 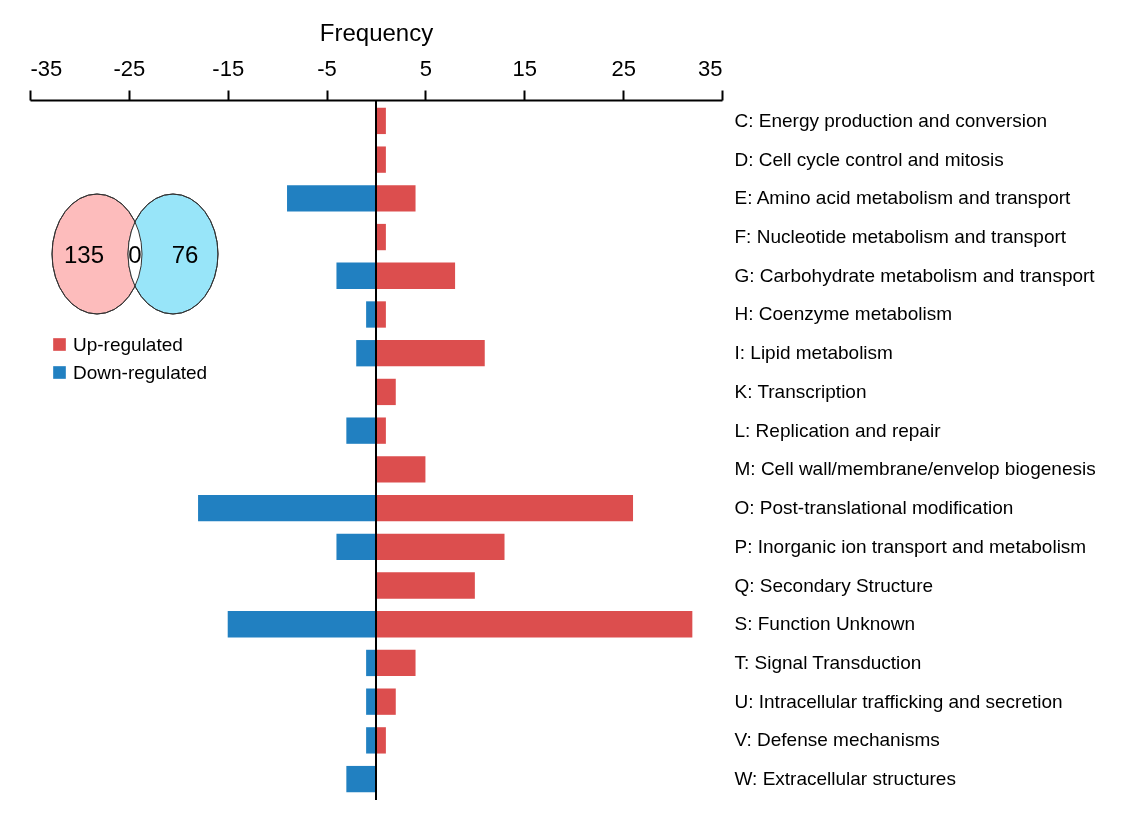 I want to click on y-tick-label: O: Post-translational modification, so click(x=874, y=508).